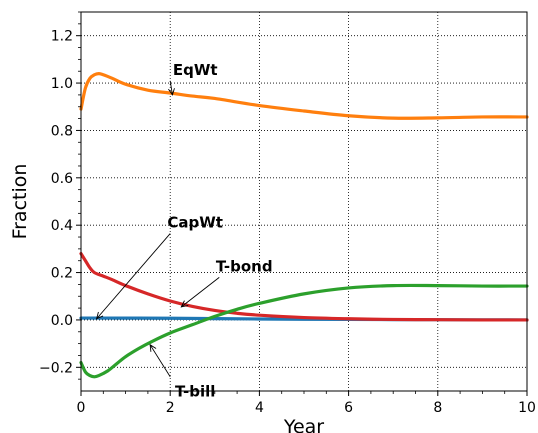  What do you see at coordinates (195, 223) in the screenshot?
I see `annotation-label-capwt: CapWt` at bounding box center [195, 223].